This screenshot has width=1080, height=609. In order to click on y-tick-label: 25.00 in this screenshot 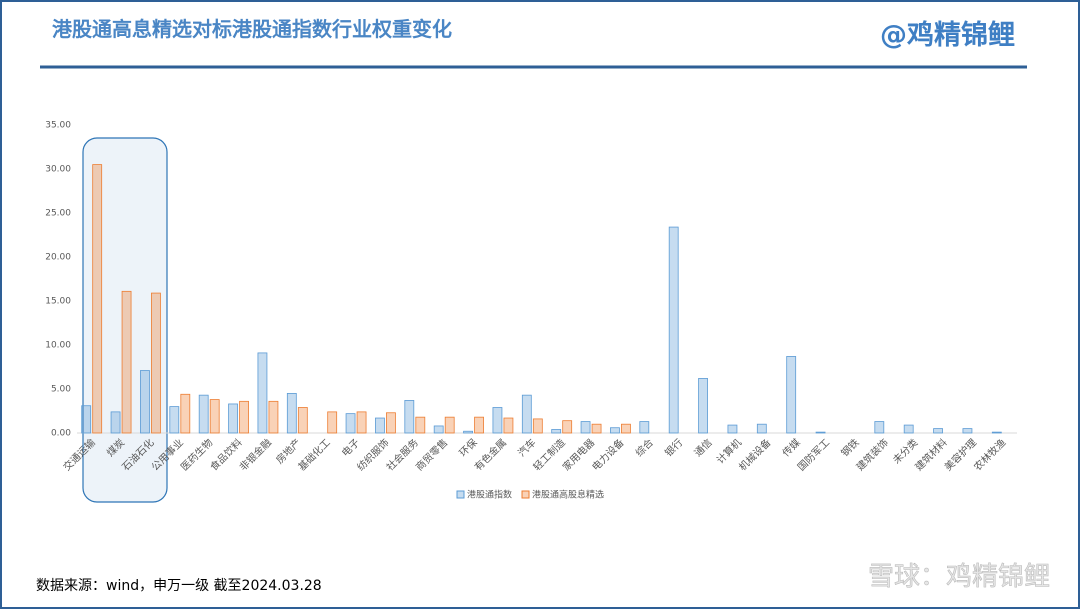, I will do `click(58, 214)`.